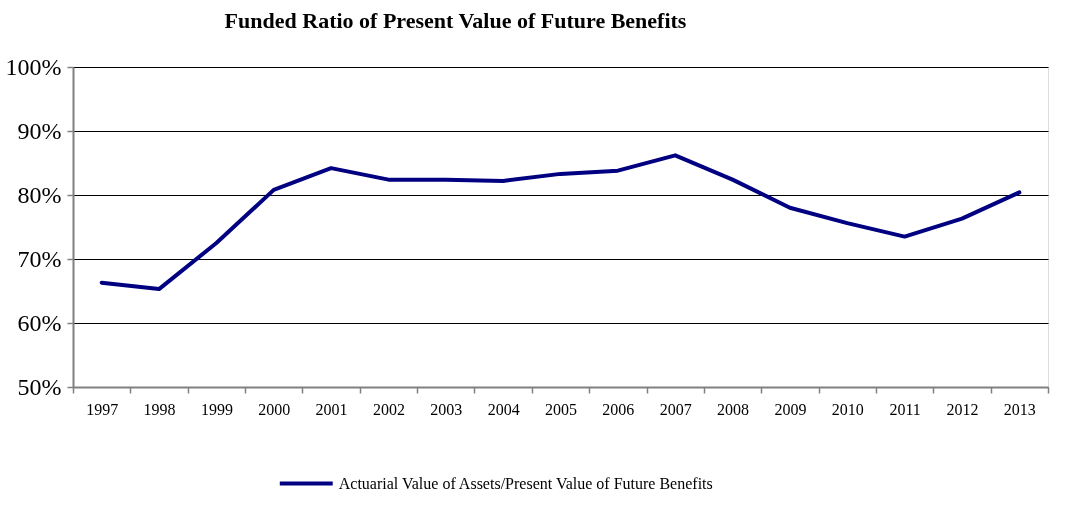  What do you see at coordinates (39, 386) in the screenshot?
I see `y-tick-label: 50%` at bounding box center [39, 386].